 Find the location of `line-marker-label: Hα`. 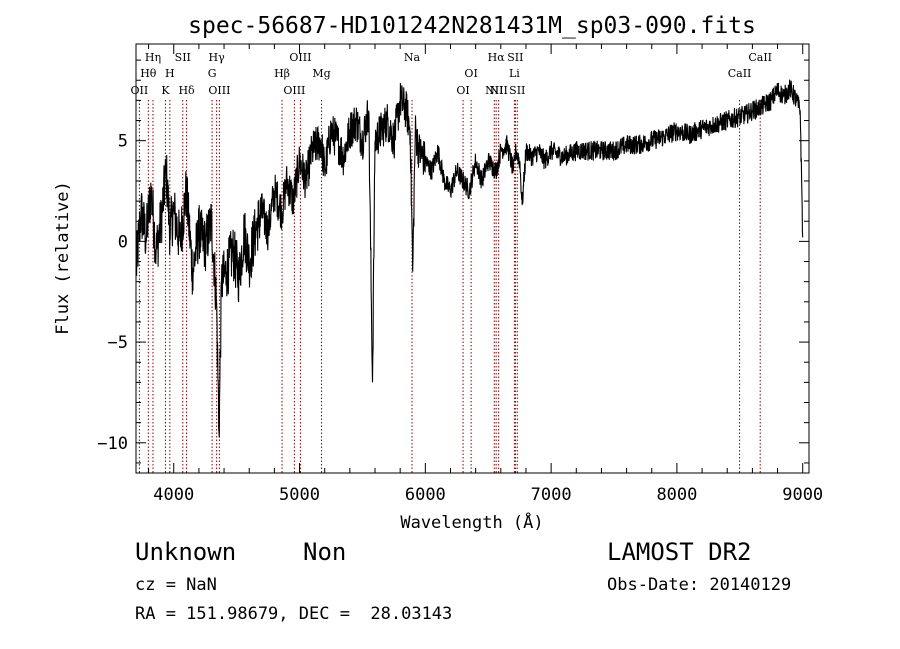

line-marker-label: Hα is located at coordinates (497, 57).